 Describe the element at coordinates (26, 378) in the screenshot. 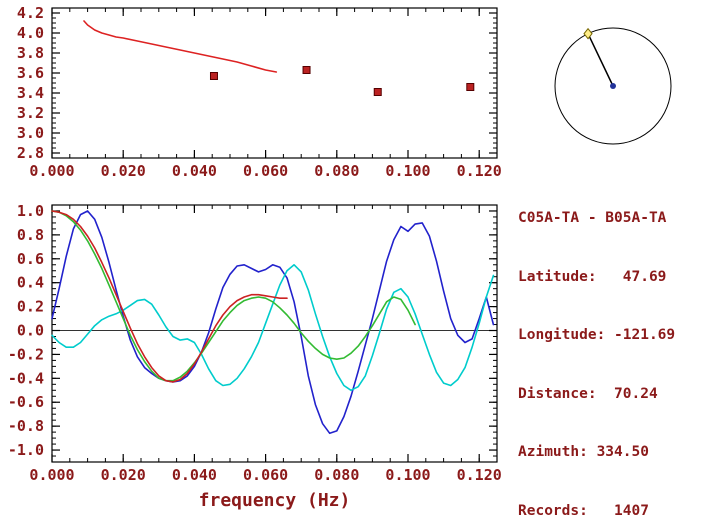

I see `y-tick-label: -0.4` at that location.